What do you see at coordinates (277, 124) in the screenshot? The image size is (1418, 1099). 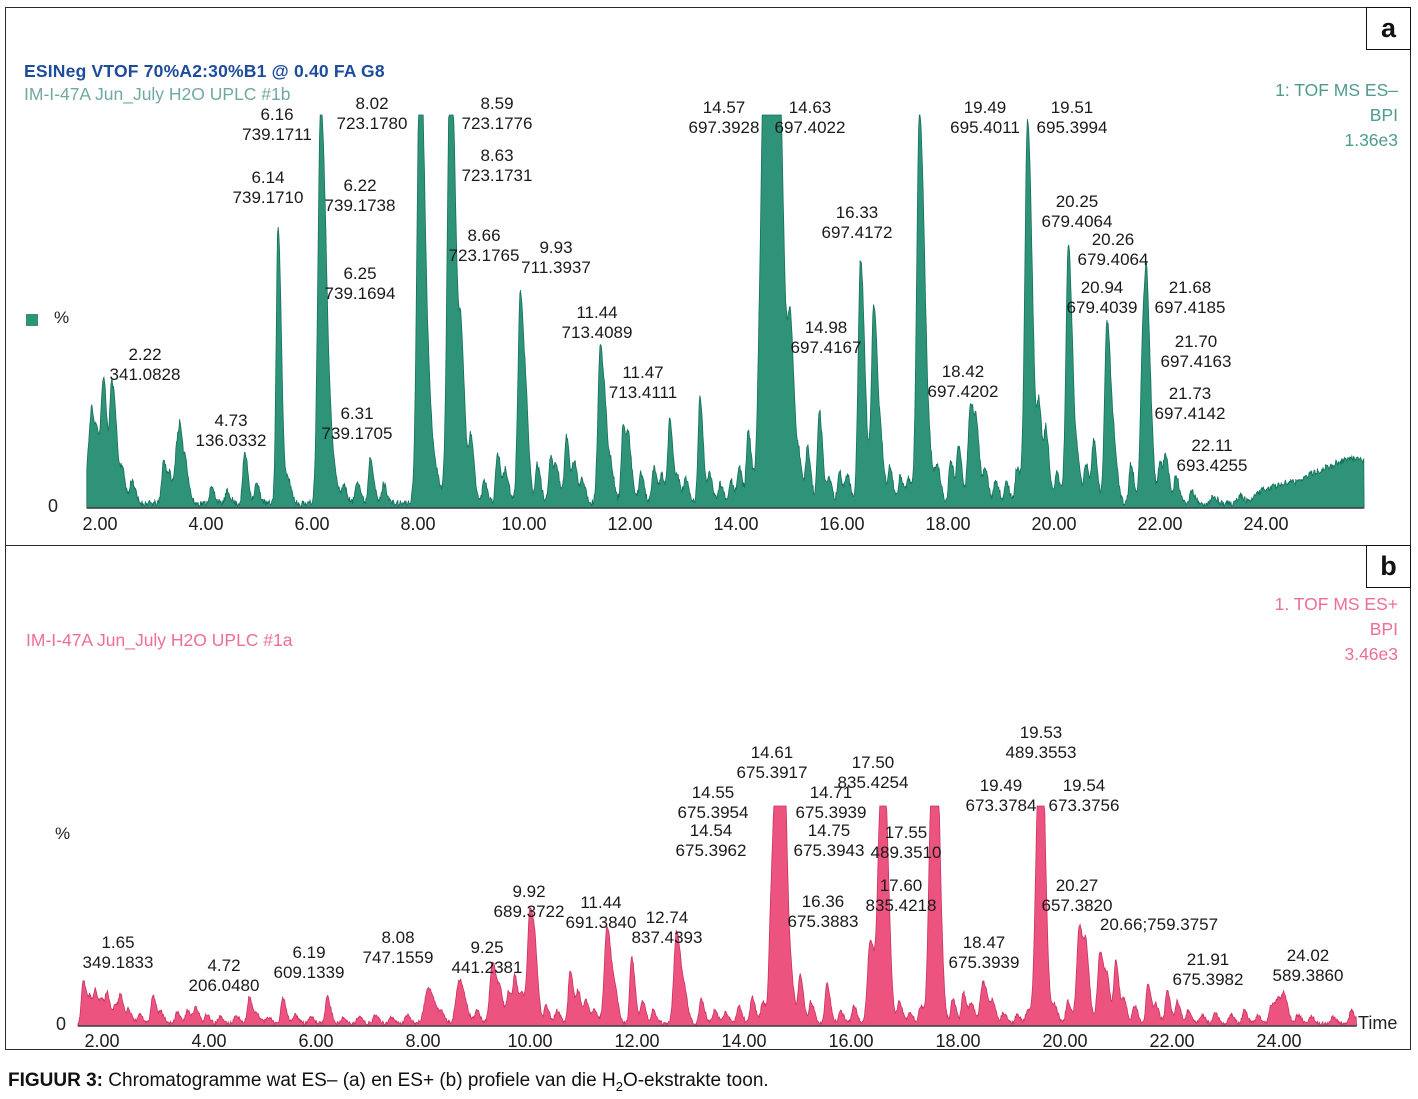 I see `peak-label: 6.16 739.1711` at bounding box center [277, 124].